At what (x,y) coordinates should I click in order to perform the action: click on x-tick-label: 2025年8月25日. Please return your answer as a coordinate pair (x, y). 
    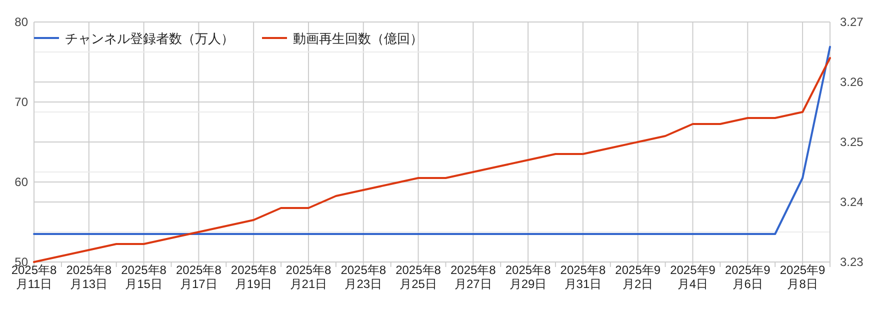
    Looking at the image, I should click on (418, 277).